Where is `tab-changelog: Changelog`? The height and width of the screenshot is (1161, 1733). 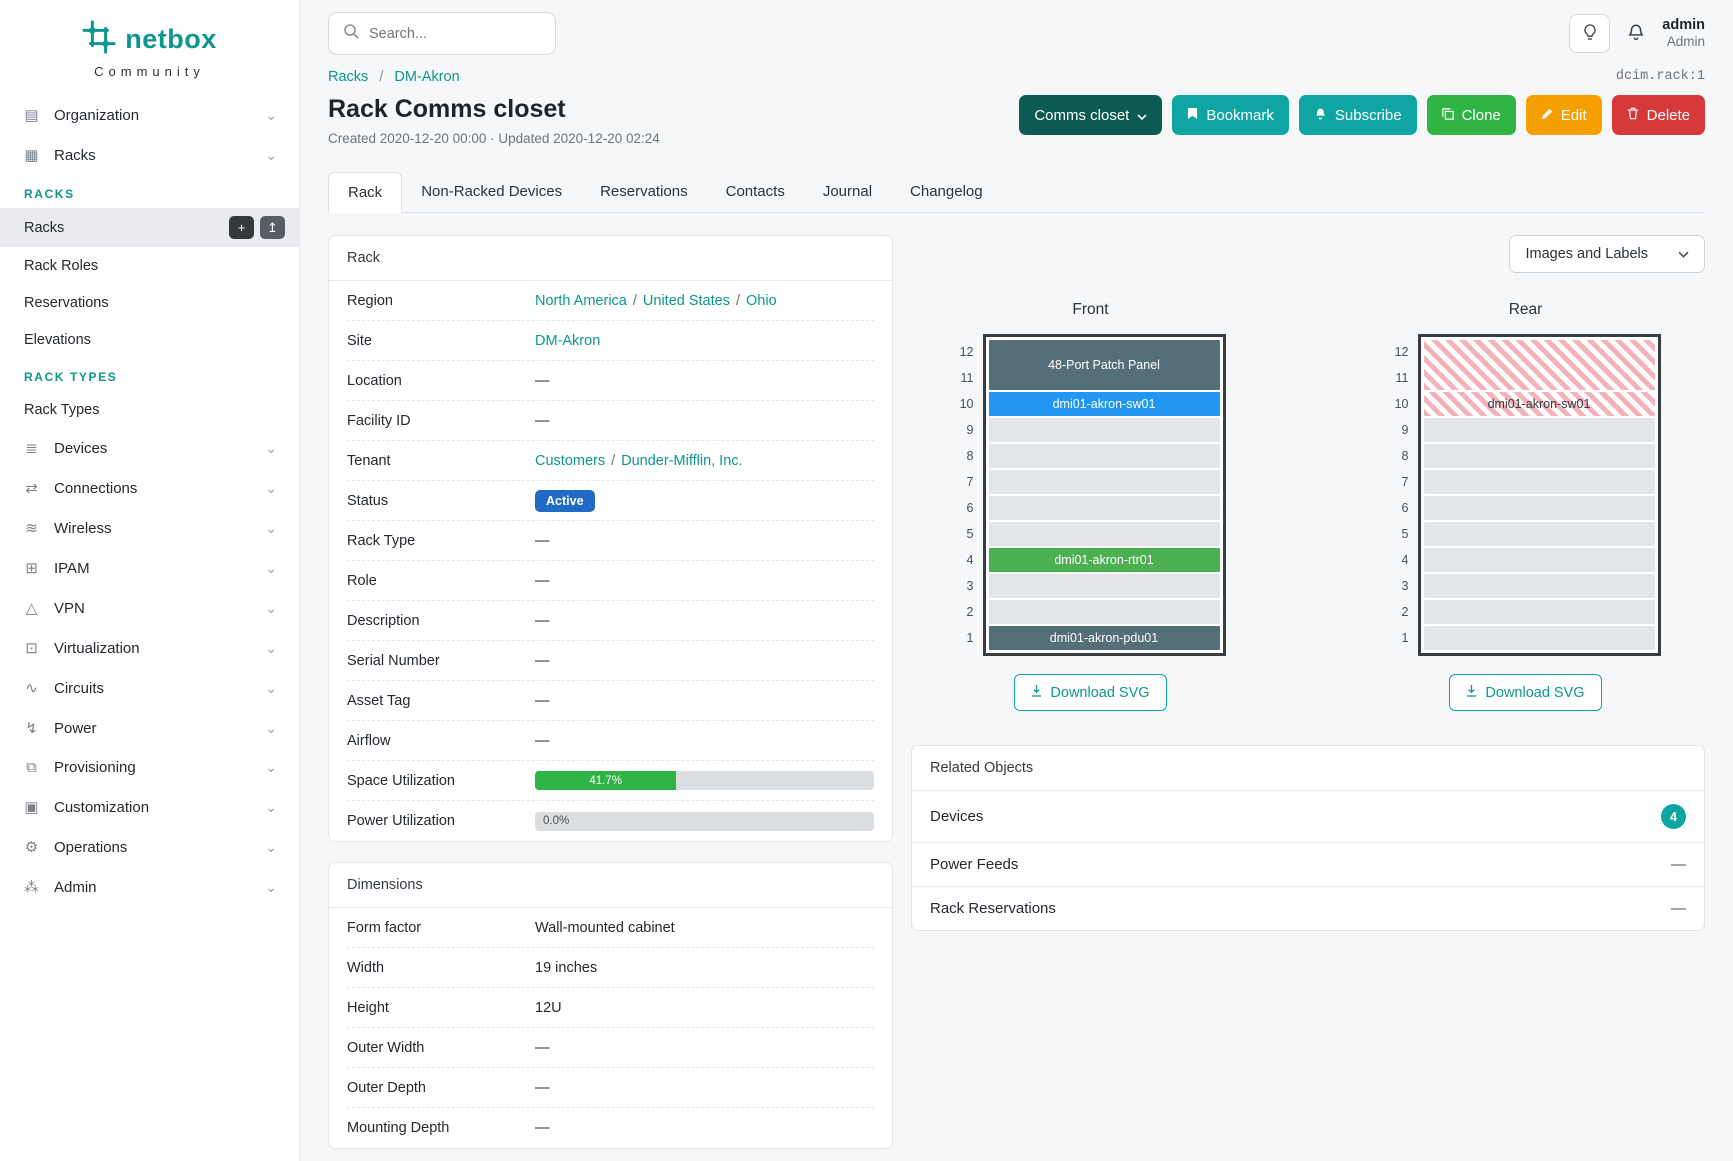 tab-changelog: Changelog is located at coordinates (946, 191).